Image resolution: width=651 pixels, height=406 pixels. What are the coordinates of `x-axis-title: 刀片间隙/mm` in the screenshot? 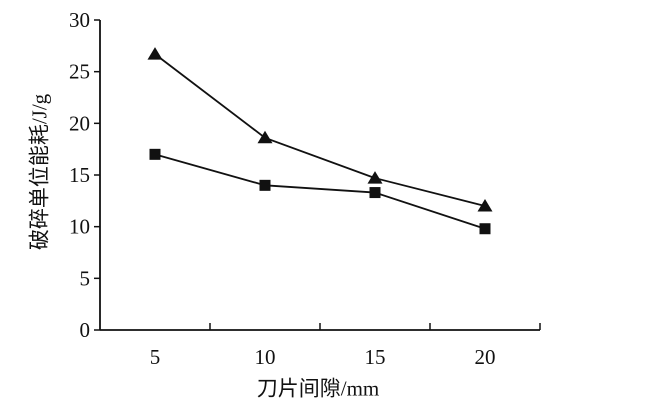 It's located at (318, 388).